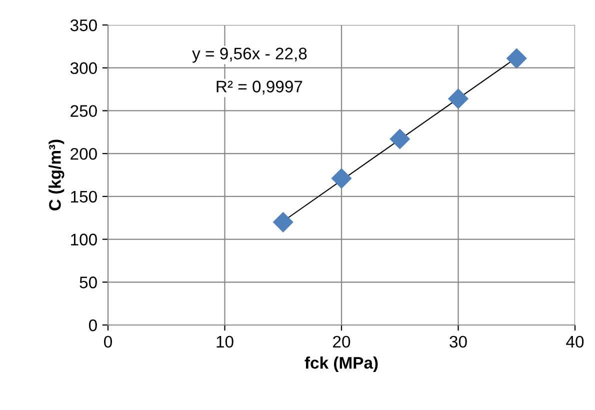  Describe the element at coordinates (92, 325) in the screenshot. I see `y-tick-label: 0` at that location.